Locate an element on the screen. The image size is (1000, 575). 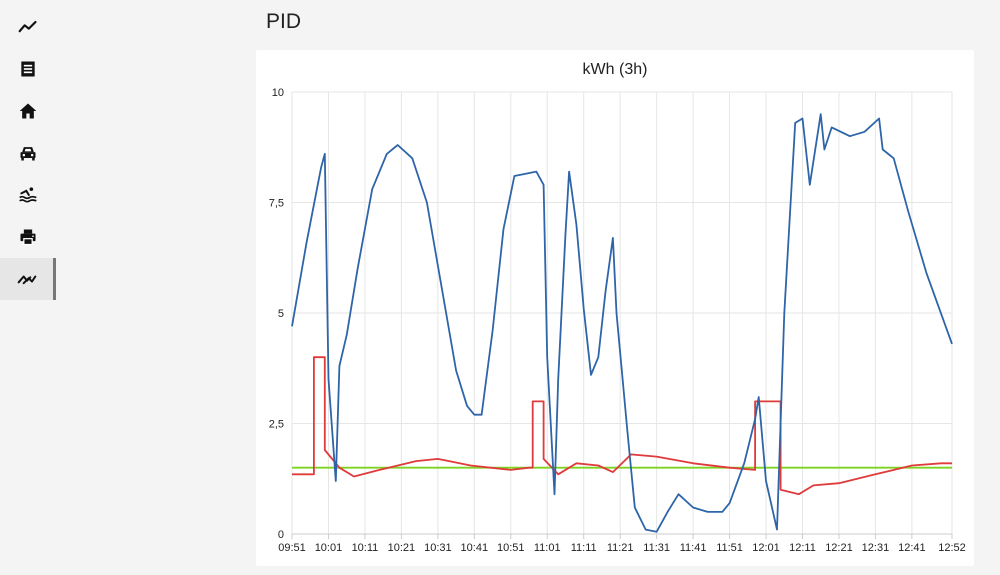
x-tick-label: 10:51 is located at coordinates (511, 548).